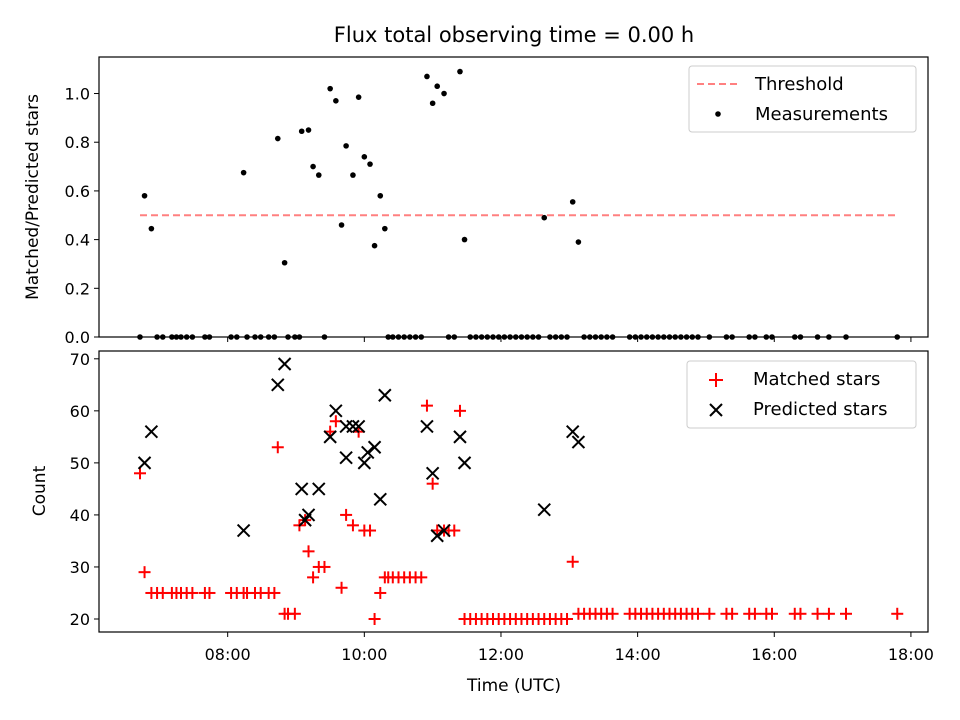 Image resolution: width=960 pixels, height=720 pixels. I want to click on top-y-axis-label: Matched/Predicted stars, so click(33, 197).